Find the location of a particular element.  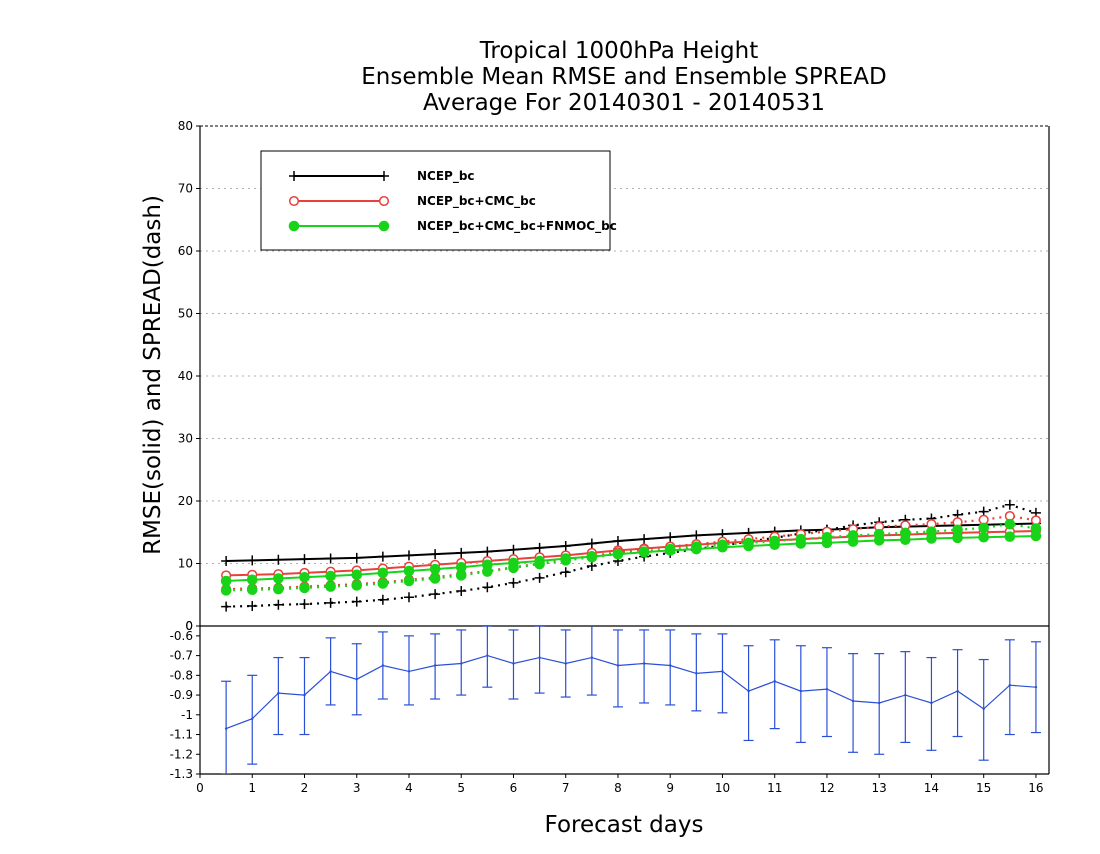

x-tick-label: 11 is located at coordinates (774, 788).